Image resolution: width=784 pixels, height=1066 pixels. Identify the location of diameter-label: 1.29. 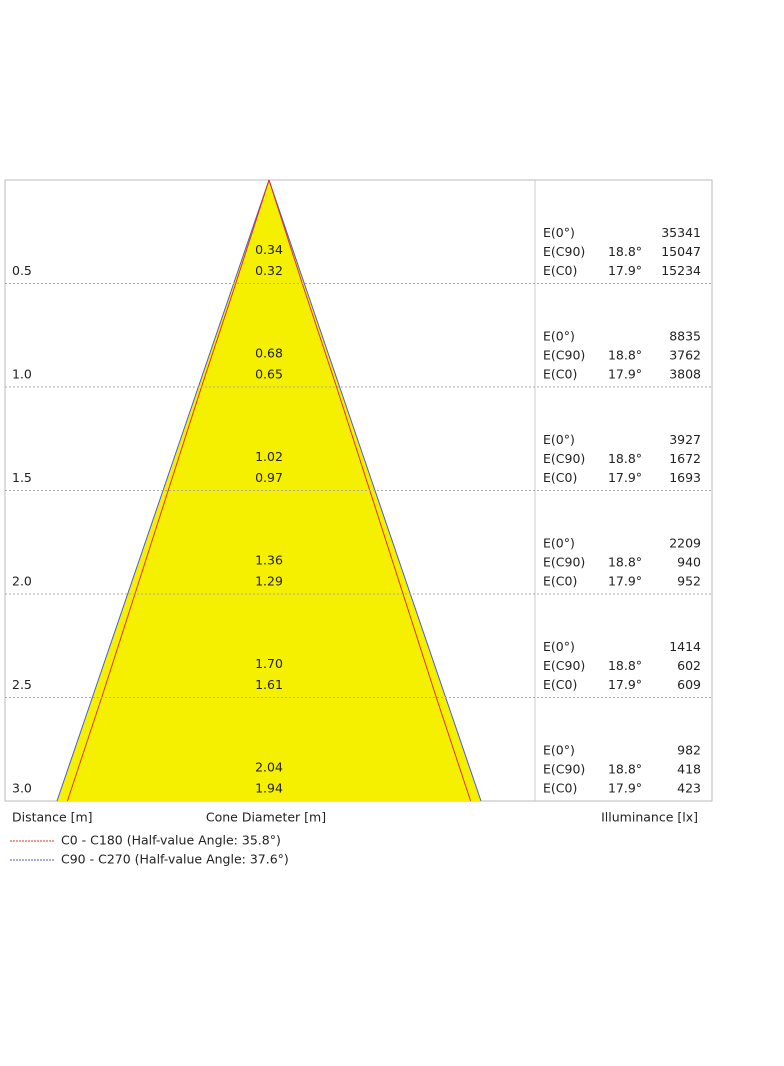
(269, 581).